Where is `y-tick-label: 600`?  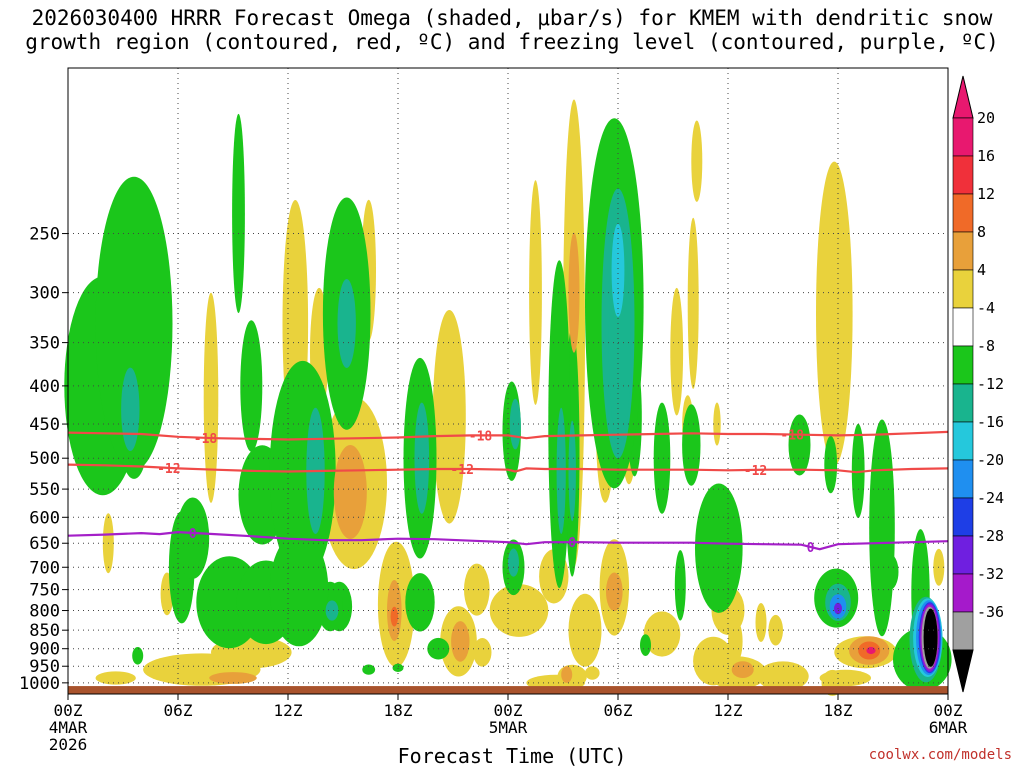 y-tick-label: 600 is located at coordinates (44, 518).